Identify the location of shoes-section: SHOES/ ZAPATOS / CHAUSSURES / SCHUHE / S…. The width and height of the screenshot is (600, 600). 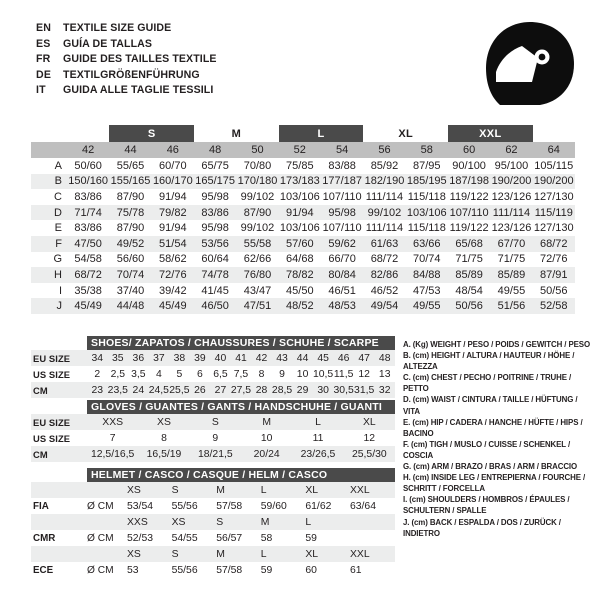
(213, 367).